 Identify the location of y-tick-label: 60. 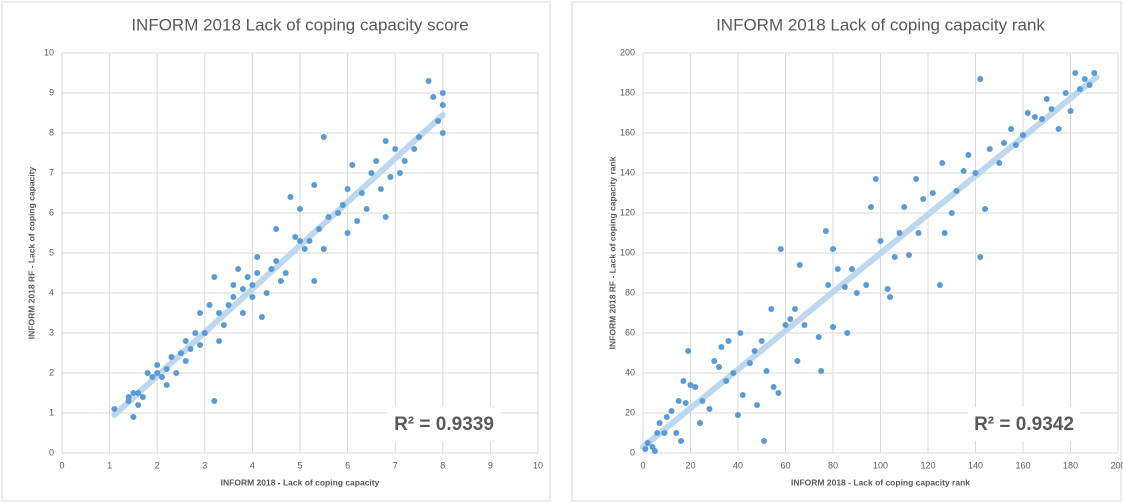
(630, 332).